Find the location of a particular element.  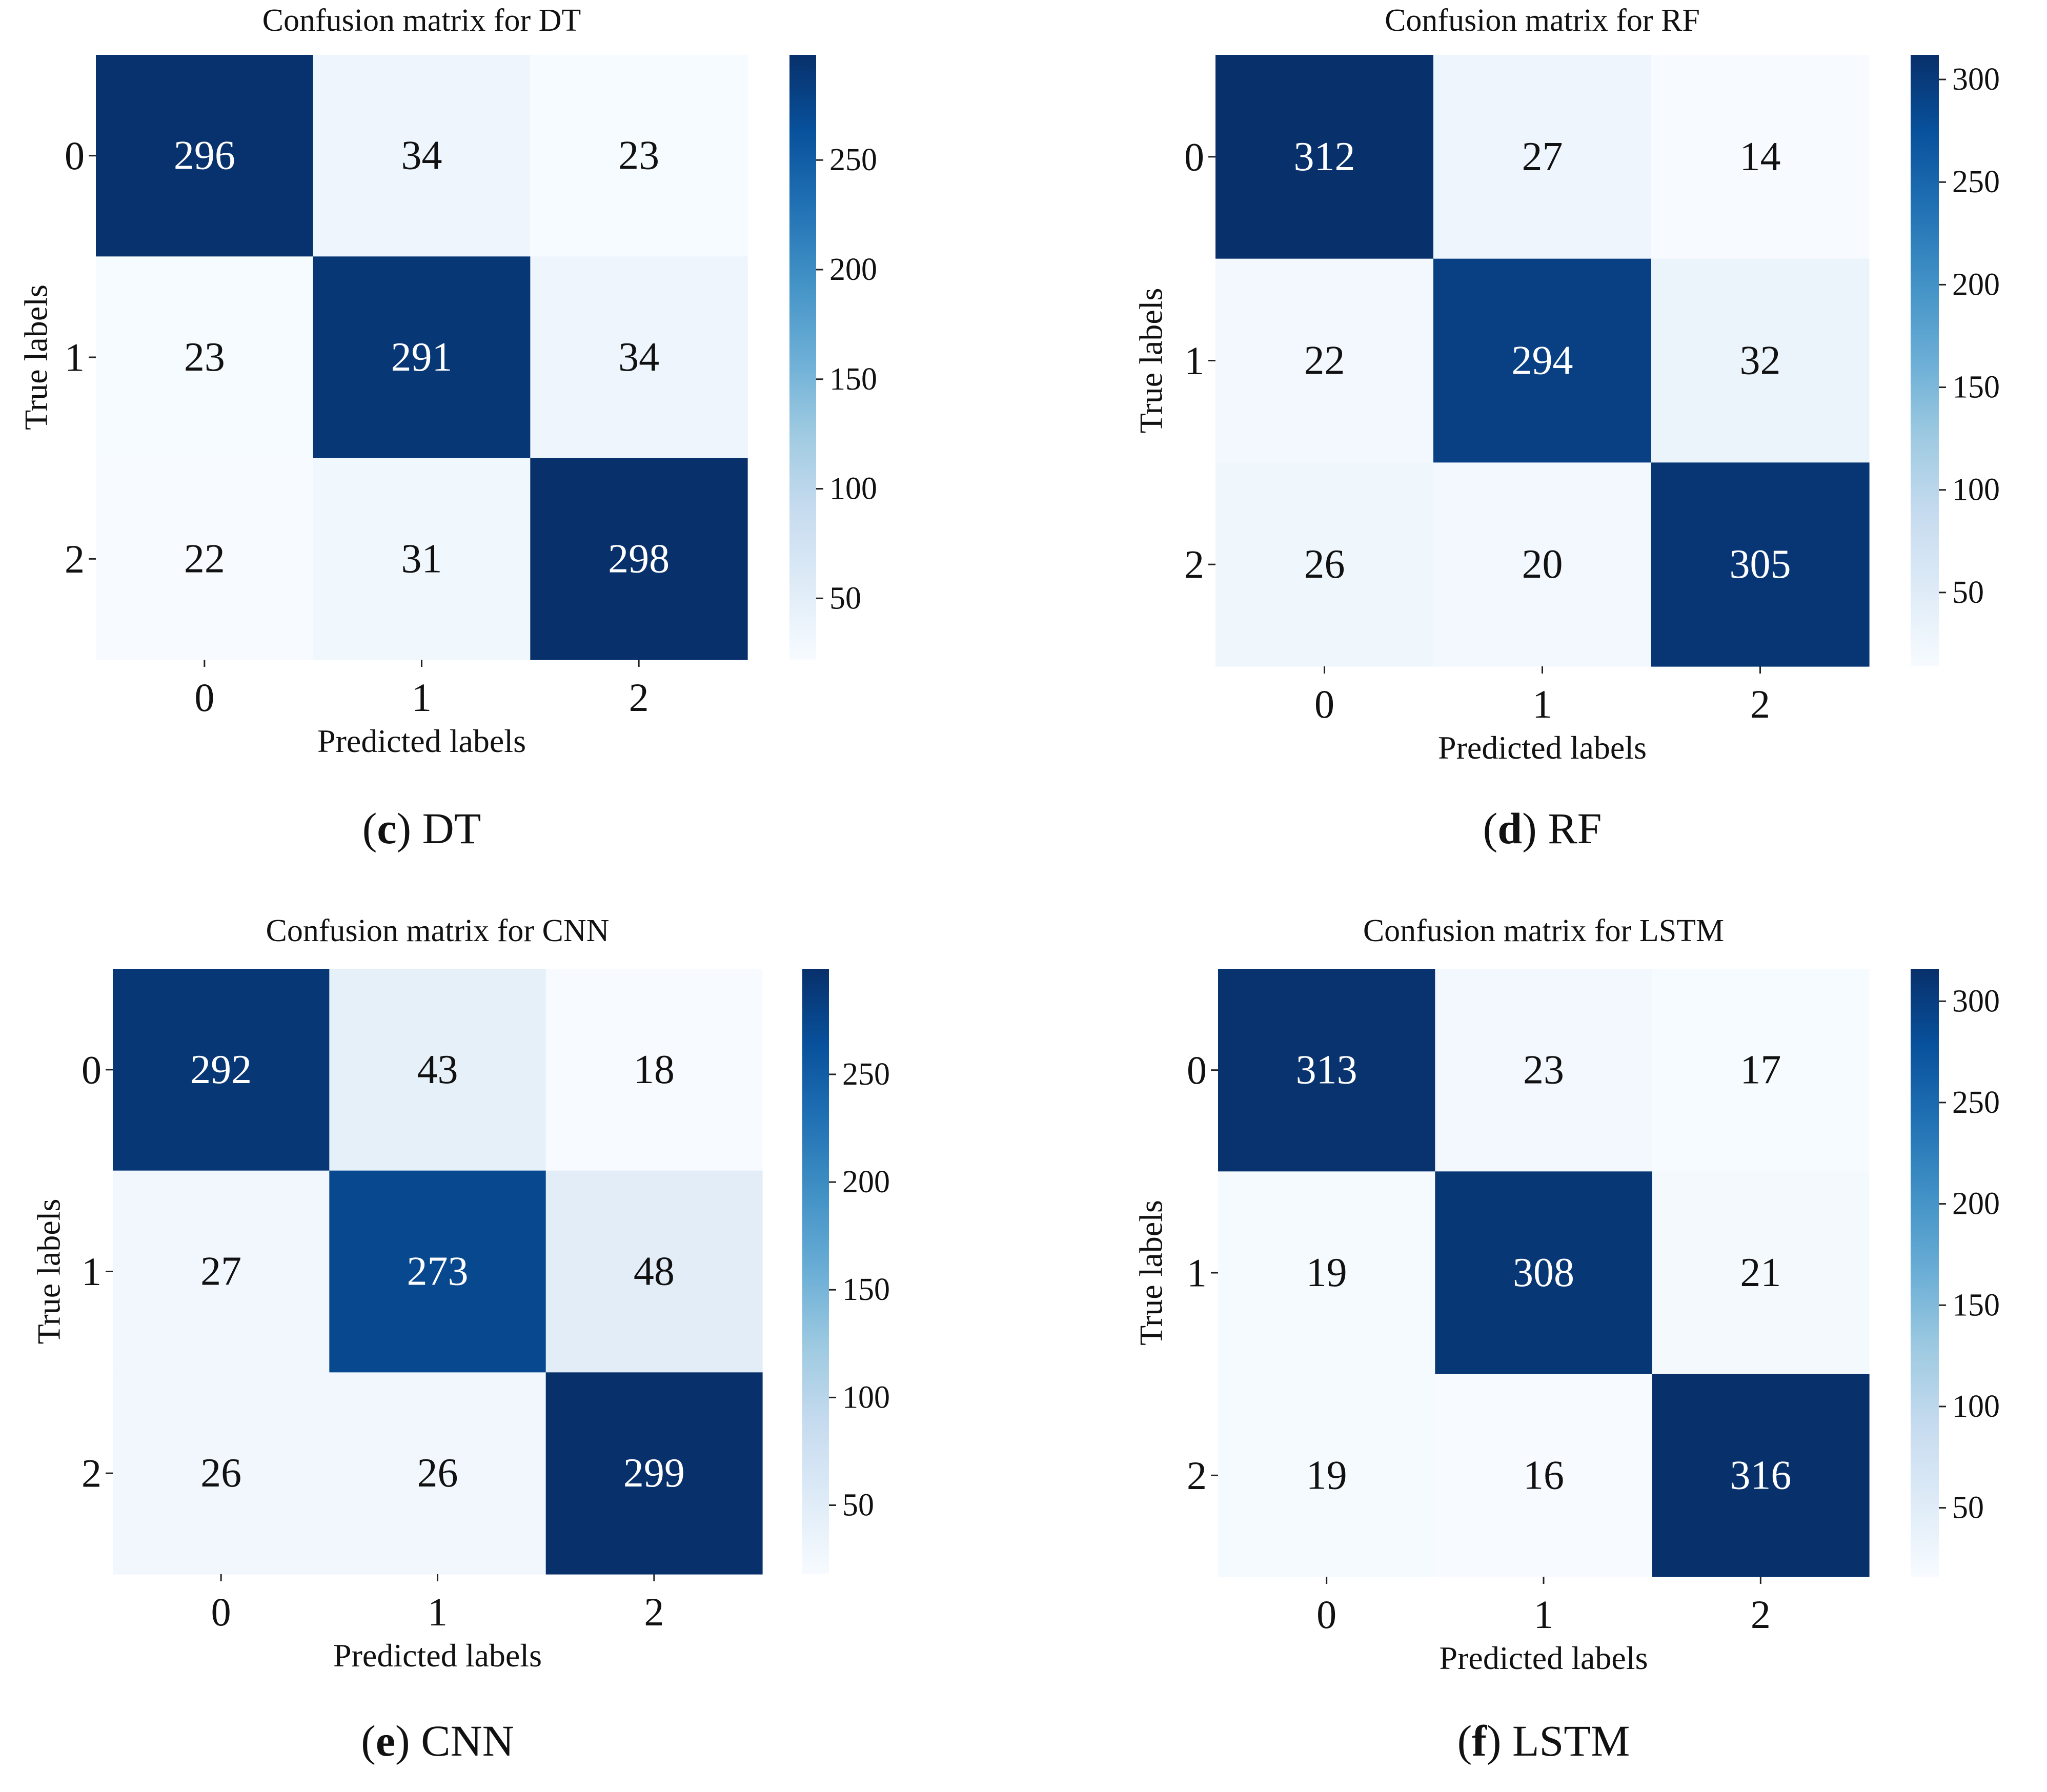

panel-caption: (c) DT is located at coordinates (421, 828).